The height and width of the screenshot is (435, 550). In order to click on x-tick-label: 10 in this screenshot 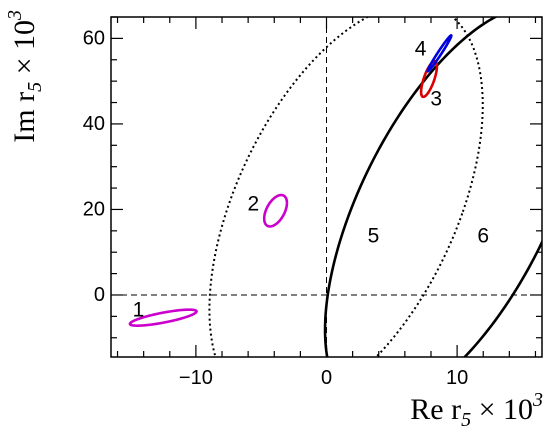, I will do `click(457, 378)`.